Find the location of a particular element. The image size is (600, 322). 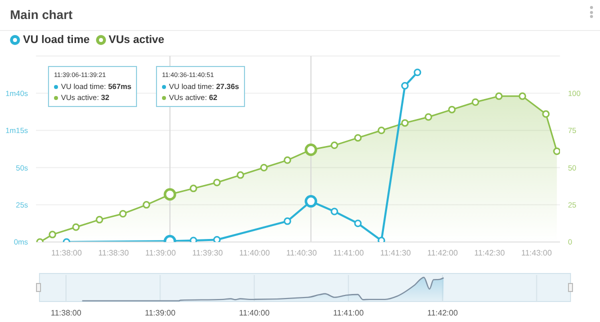

chart-title: Main chart is located at coordinates (300, 15).